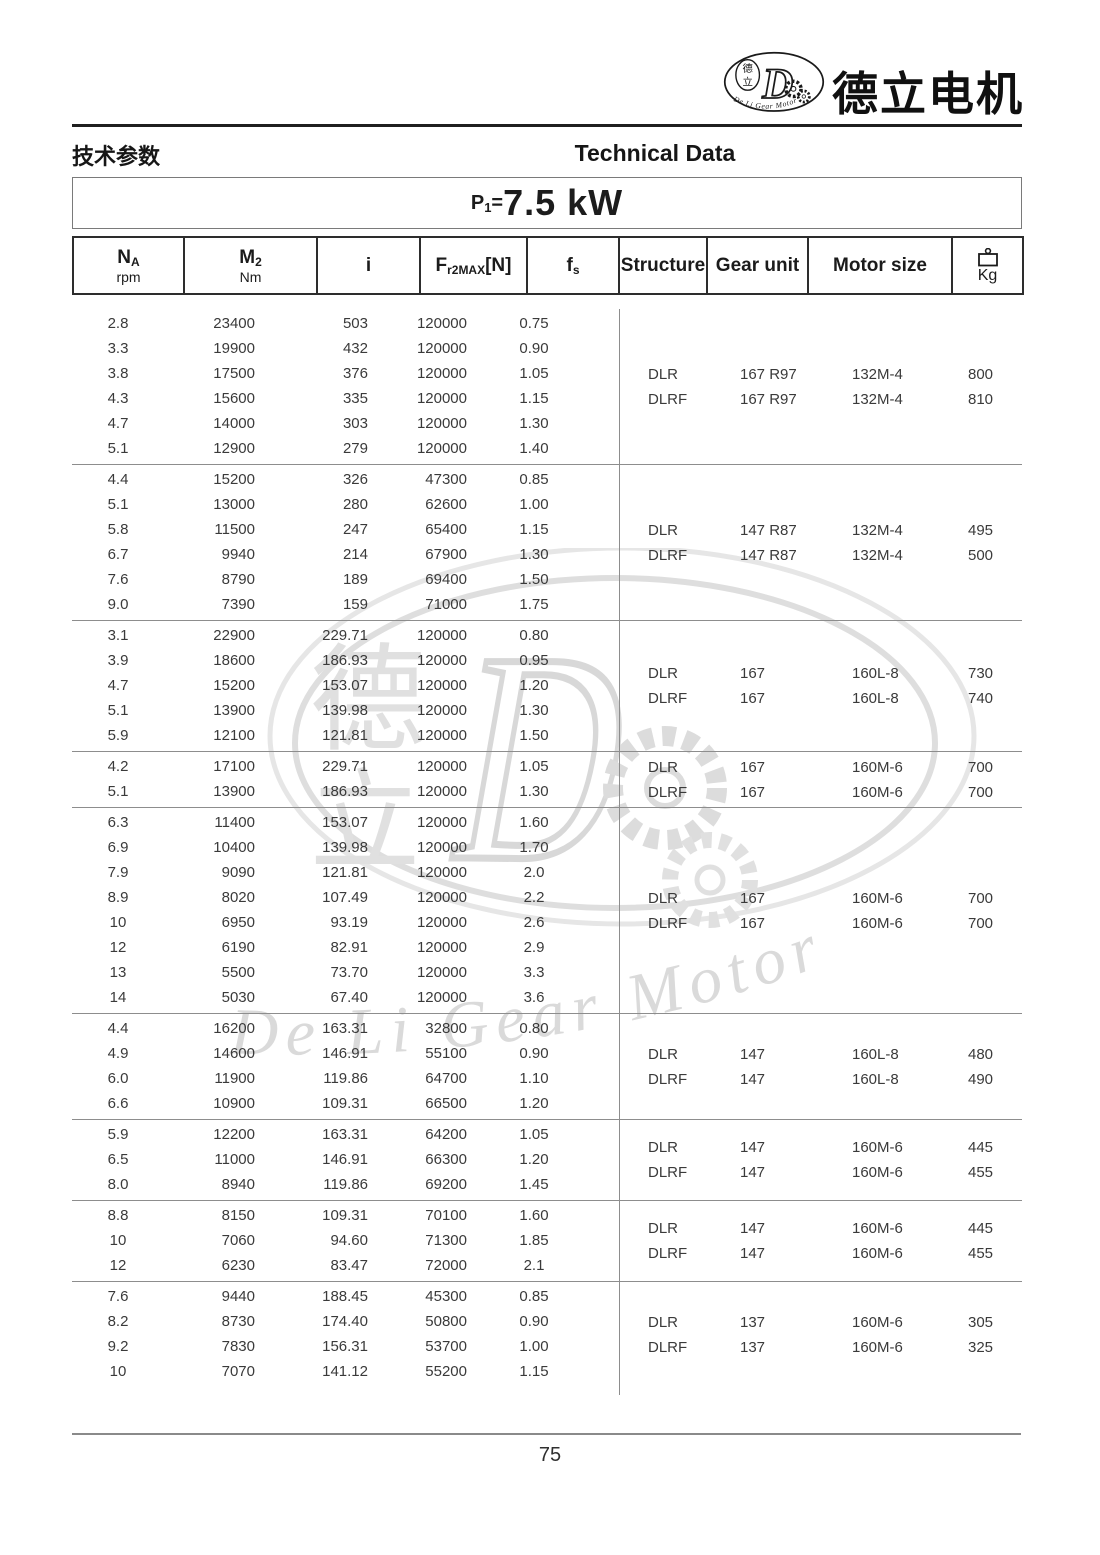 Image resolution: width=1100 pixels, height=1555 pixels. What do you see at coordinates (118, 1184) in the screenshot?
I see `cell-na: 8.0` at bounding box center [118, 1184].